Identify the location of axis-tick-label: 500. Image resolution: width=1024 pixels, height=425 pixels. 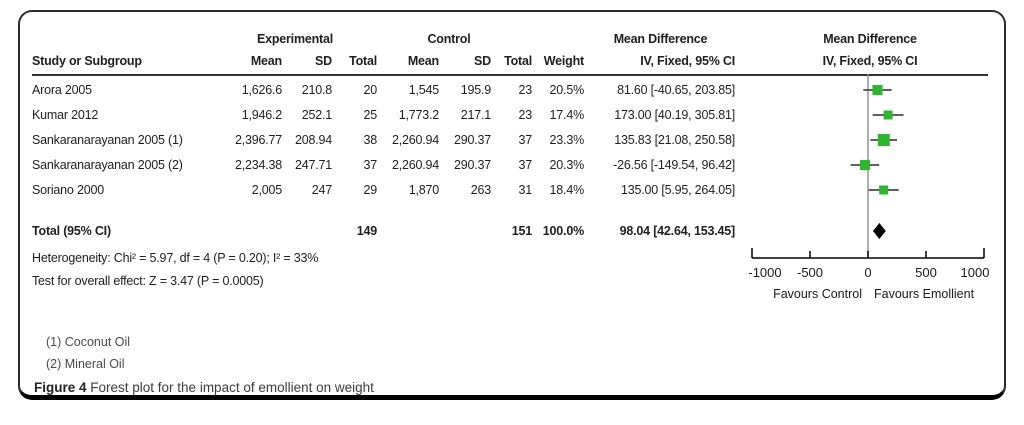
(926, 272).